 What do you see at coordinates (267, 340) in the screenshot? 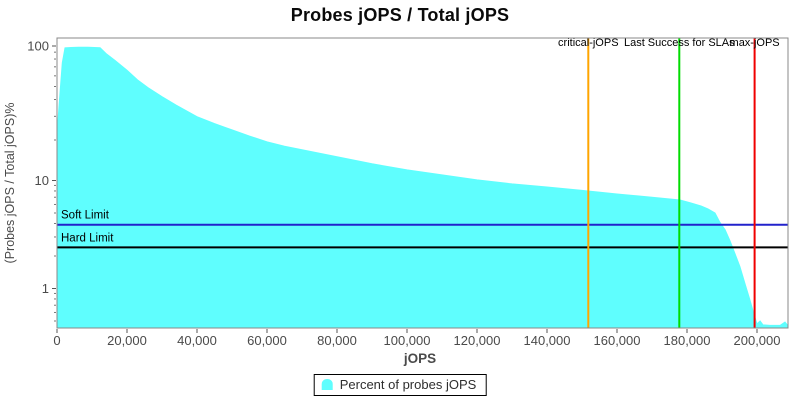
I see `x-tick-label: 60,000` at bounding box center [267, 340].